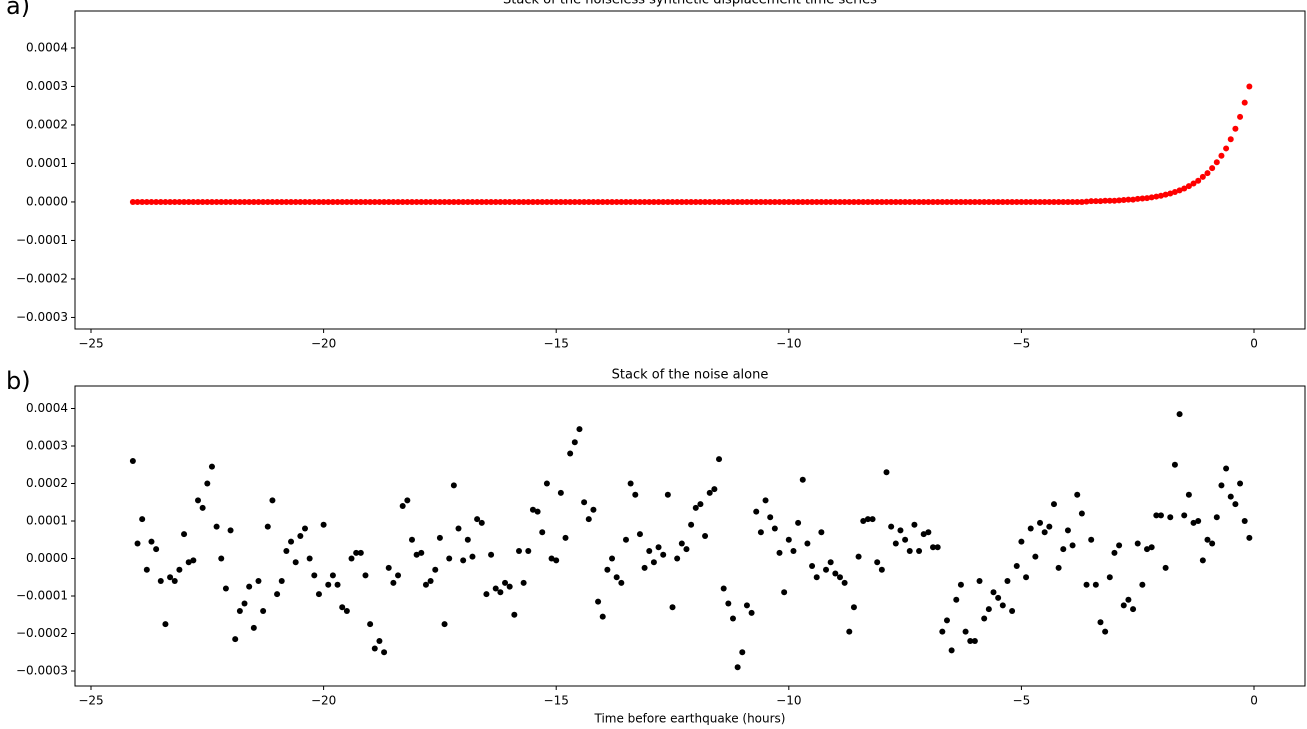  What do you see at coordinates (690, 719) in the screenshot?
I see `x-axis-label: Time before earthquake (hours)` at bounding box center [690, 719].